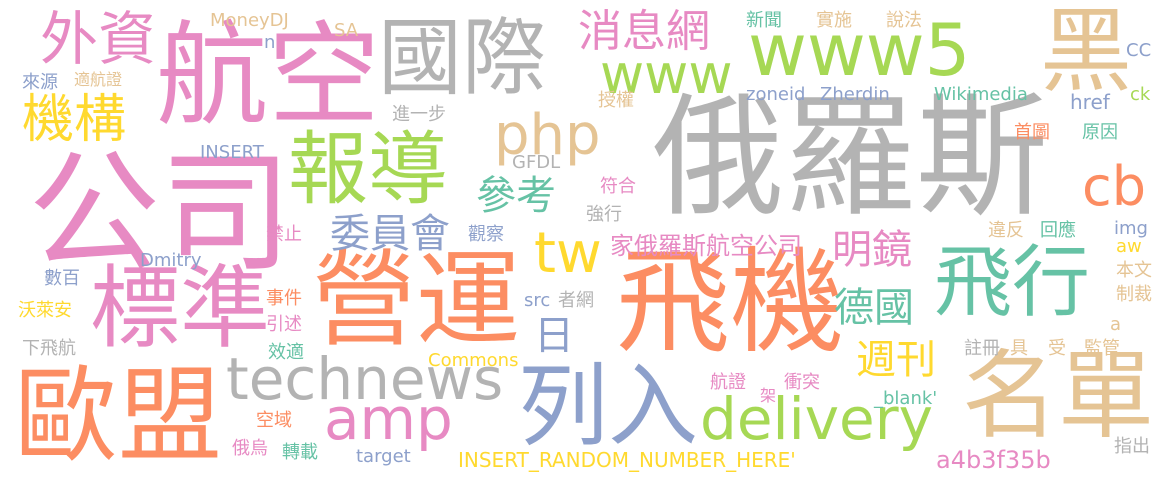 The image size is (1175, 482). I want to click on word: 事件, so click(284, 298).